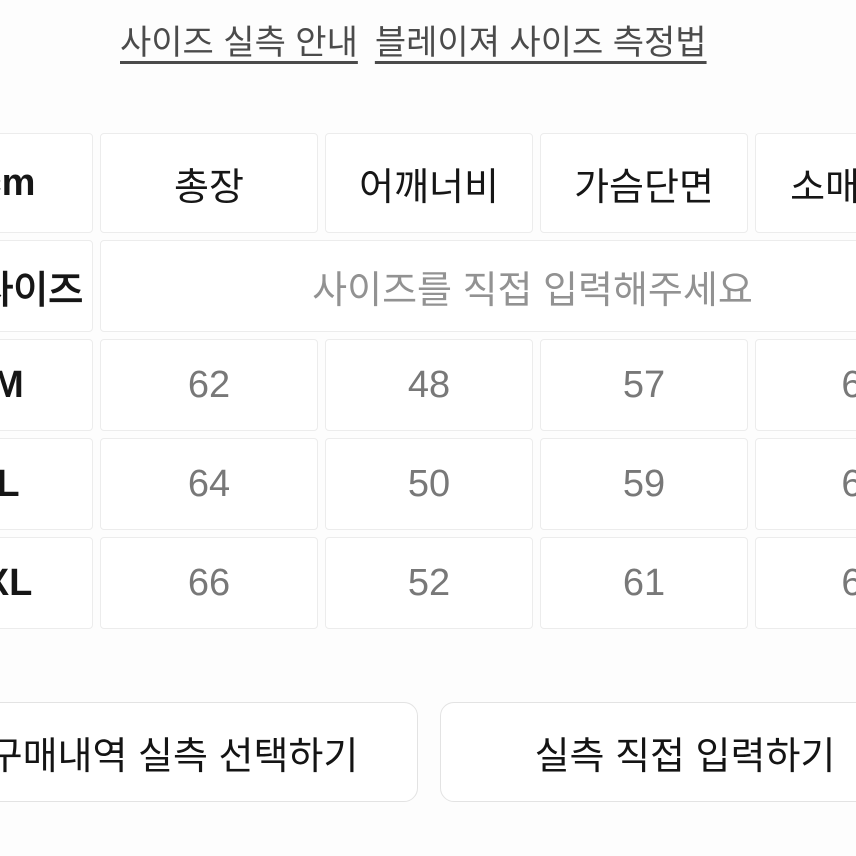 The height and width of the screenshot is (856, 856). Describe the element at coordinates (209, 583) in the screenshot. I see `value-xl-length: 66` at that location.